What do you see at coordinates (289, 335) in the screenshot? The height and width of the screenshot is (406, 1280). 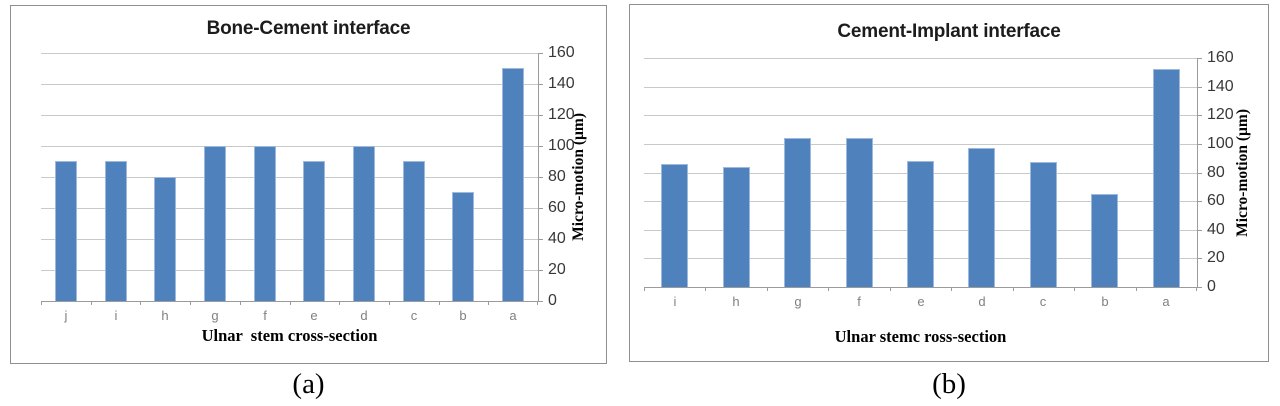 I see `x-axis-title: Ulnar stem cross-section` at bounding box center [289, 335].